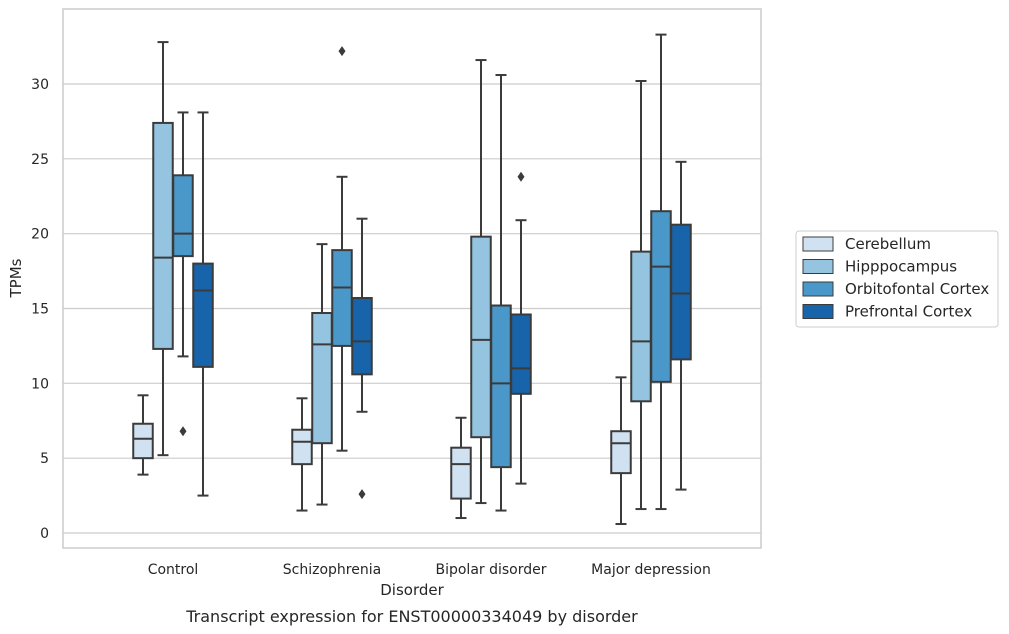 The width and height of the screenshot is (1009, 634). I want to click on y-tick-label: 10, so click(40, 384).